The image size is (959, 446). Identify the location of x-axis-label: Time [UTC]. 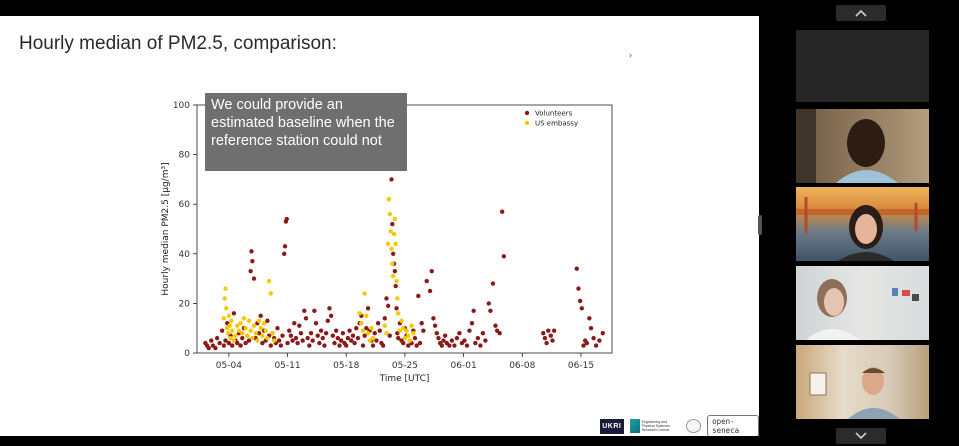
(404, 379).